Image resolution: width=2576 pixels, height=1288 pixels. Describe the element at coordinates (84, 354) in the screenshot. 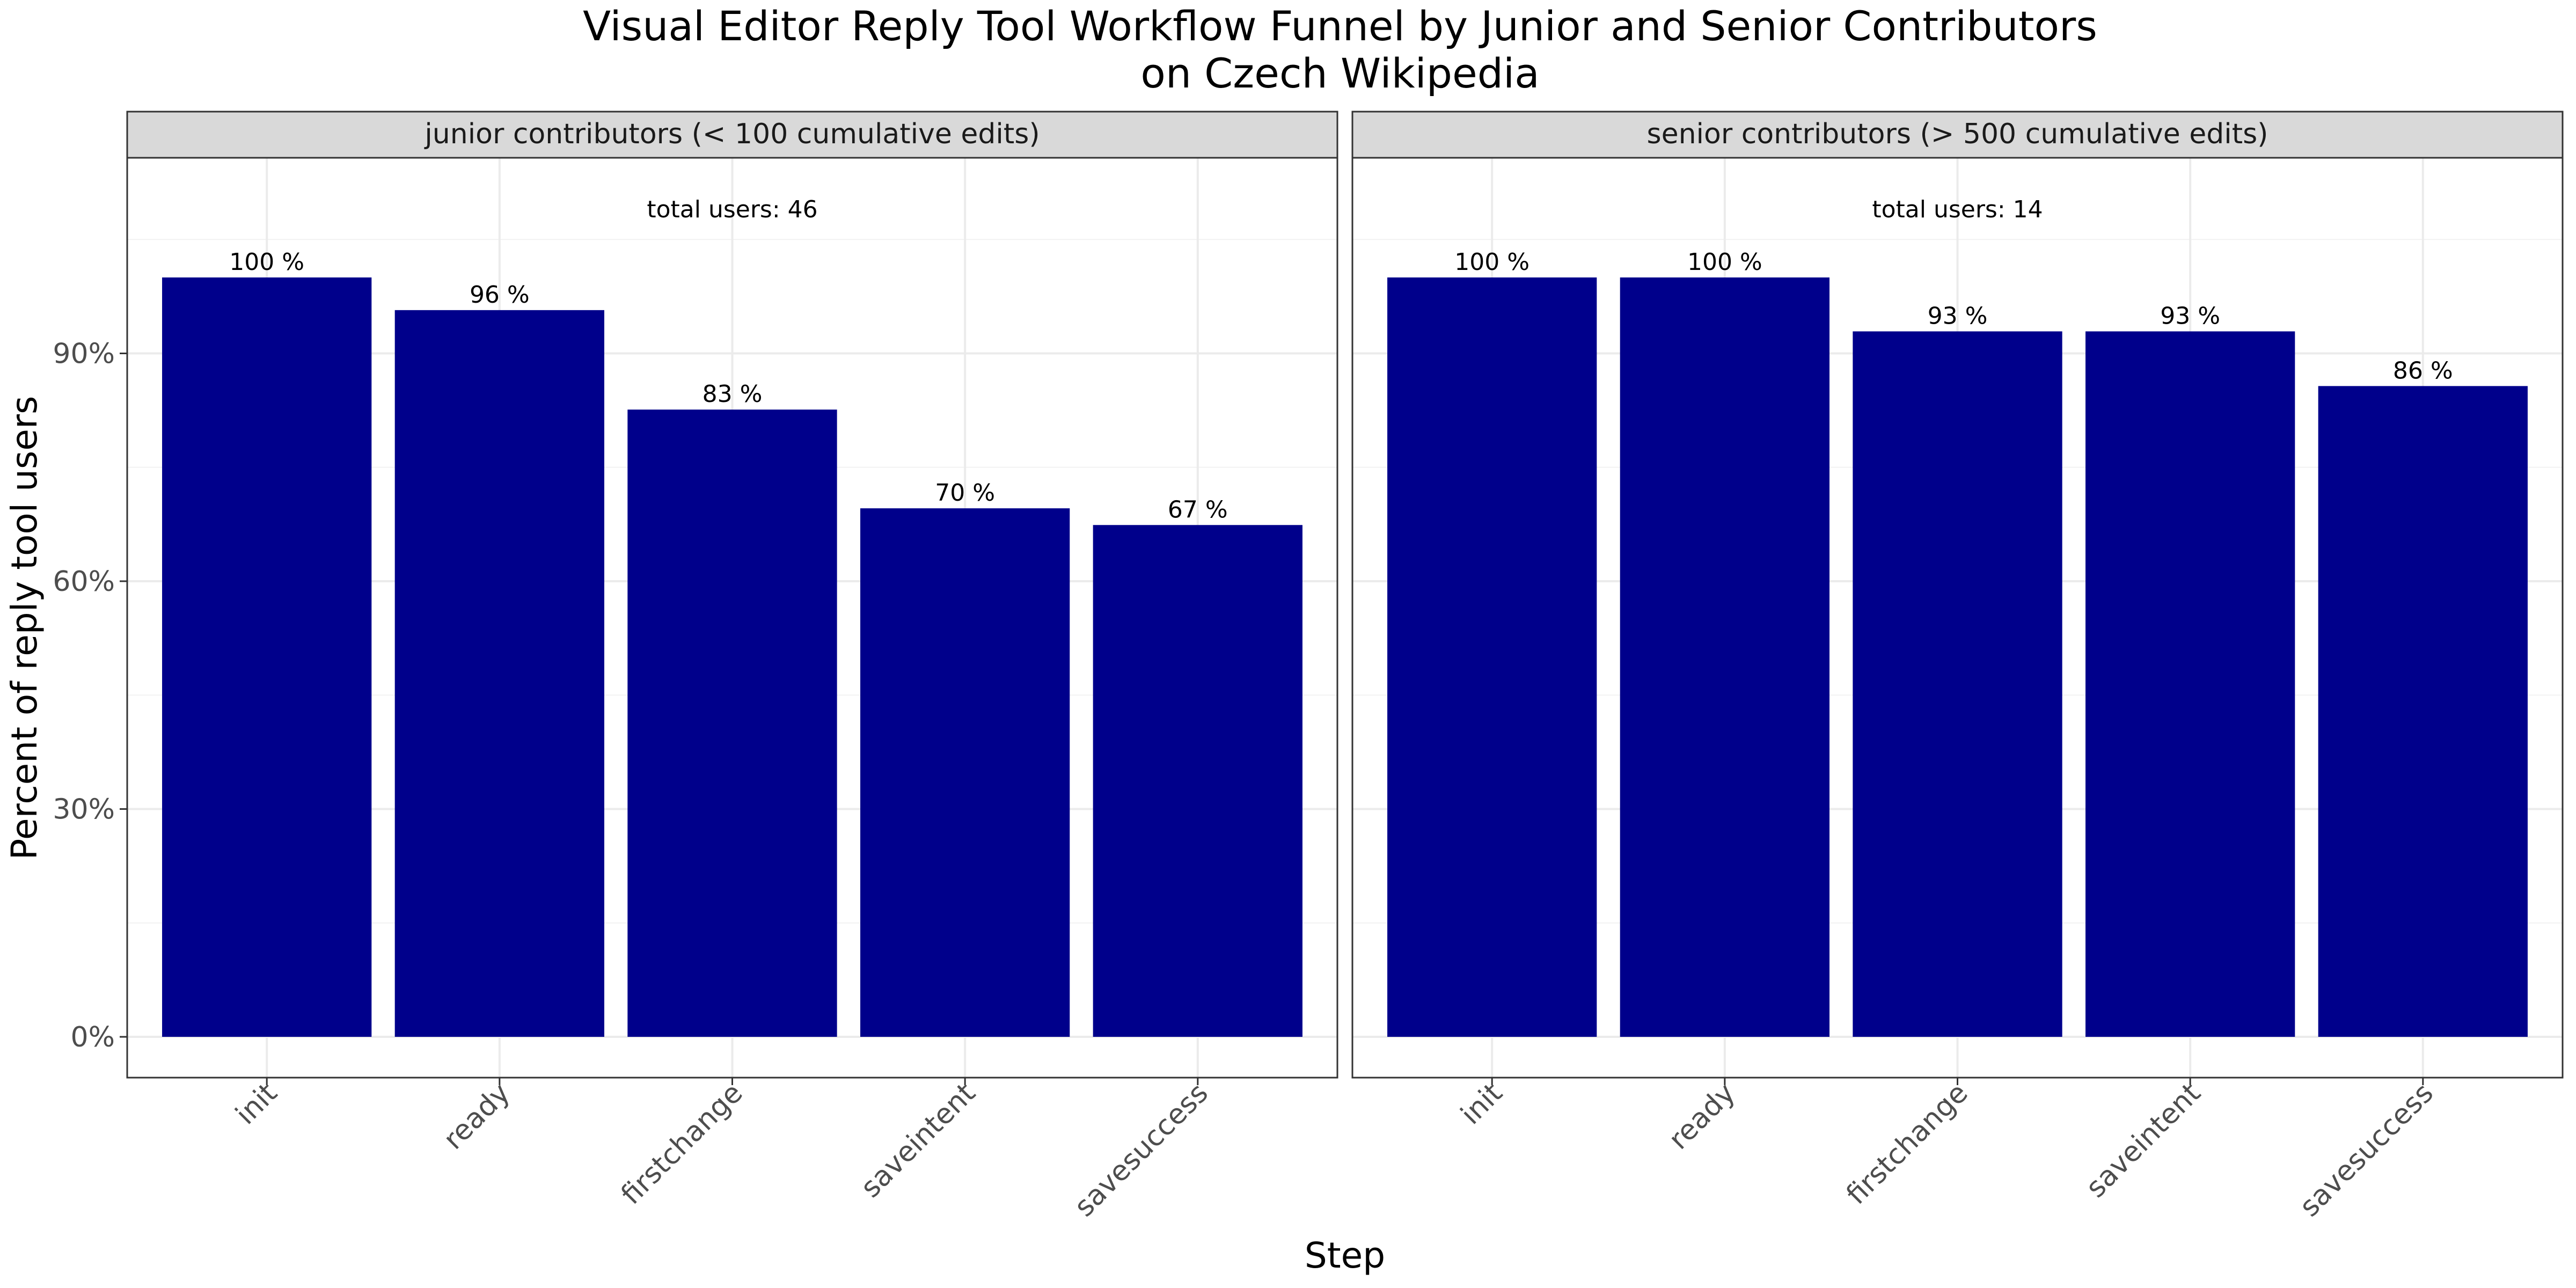

I see `y-tick-label: 90%` at that location.